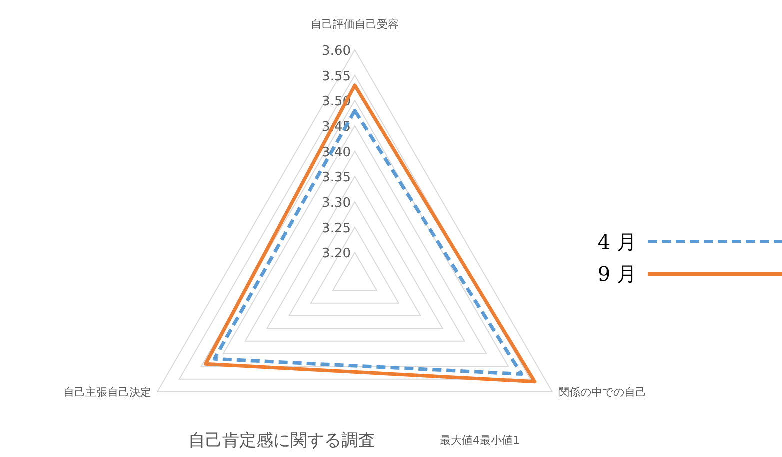 This screenshot has height=457, width=782. What do you see at coordinates (336, 203) in the screenshot?
I see `y-tick-label: 3.30` at bounding box center [336, 203].